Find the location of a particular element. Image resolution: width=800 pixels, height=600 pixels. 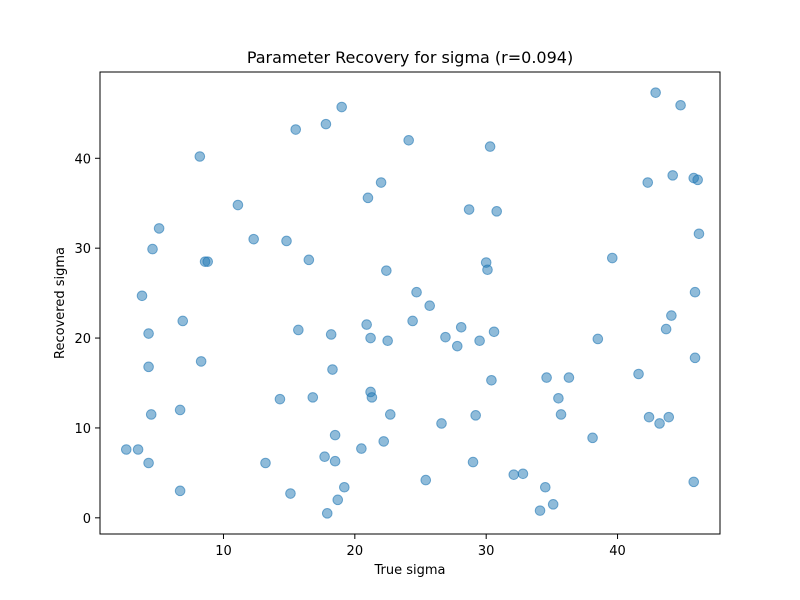

y-tick-label: 40 is located at coordinates (82, 159).